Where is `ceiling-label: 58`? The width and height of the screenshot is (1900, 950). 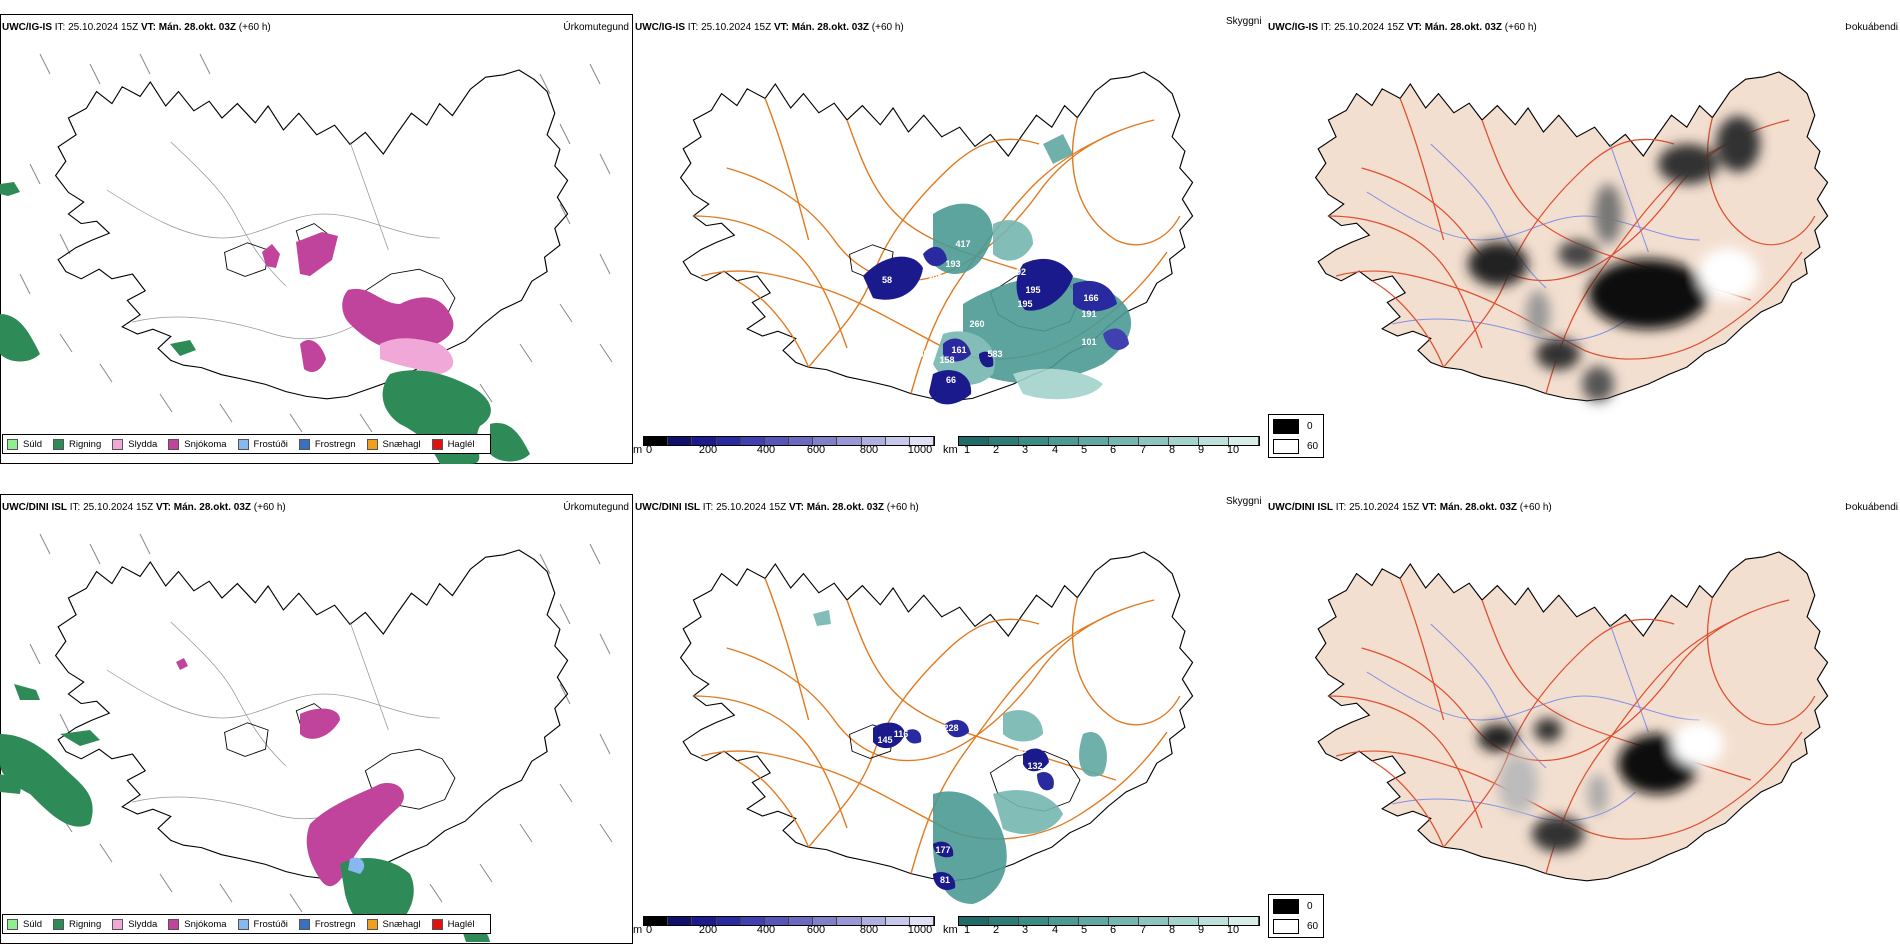
ceiling-label: 58 is located at coordinates (887, 280).